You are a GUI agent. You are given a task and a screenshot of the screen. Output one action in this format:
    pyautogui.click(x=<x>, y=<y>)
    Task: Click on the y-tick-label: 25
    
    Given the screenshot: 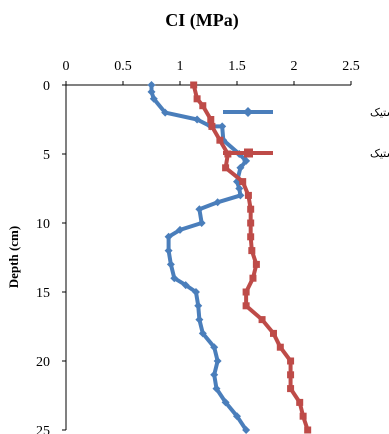 What is the action you would take?
    pyautogui.click(x=43, y=429)
    